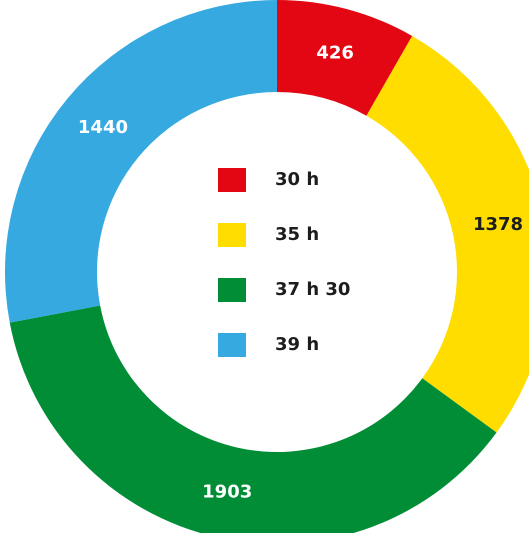 This screenshot has height=533, width=529. I want to click on data-label: 1440, so click(103, 127).